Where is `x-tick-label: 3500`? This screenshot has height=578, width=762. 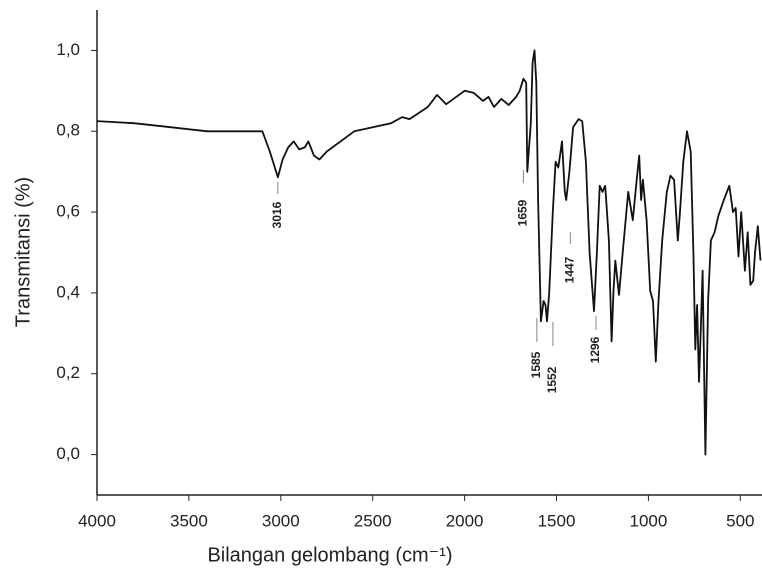
x-tick-label: 3500 is located at coordinates (189, 520).